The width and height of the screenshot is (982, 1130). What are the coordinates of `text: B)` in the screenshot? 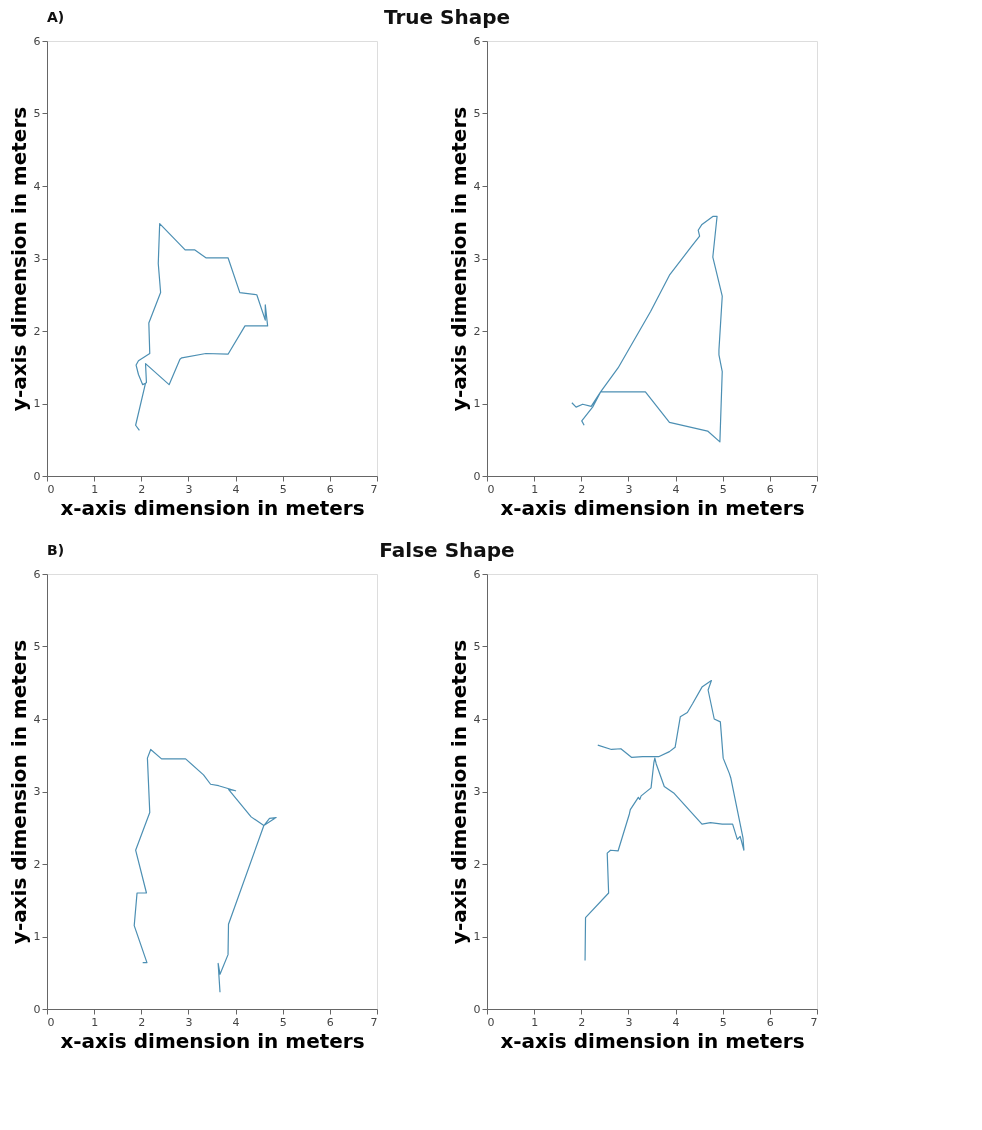 It's located at (56, 550).